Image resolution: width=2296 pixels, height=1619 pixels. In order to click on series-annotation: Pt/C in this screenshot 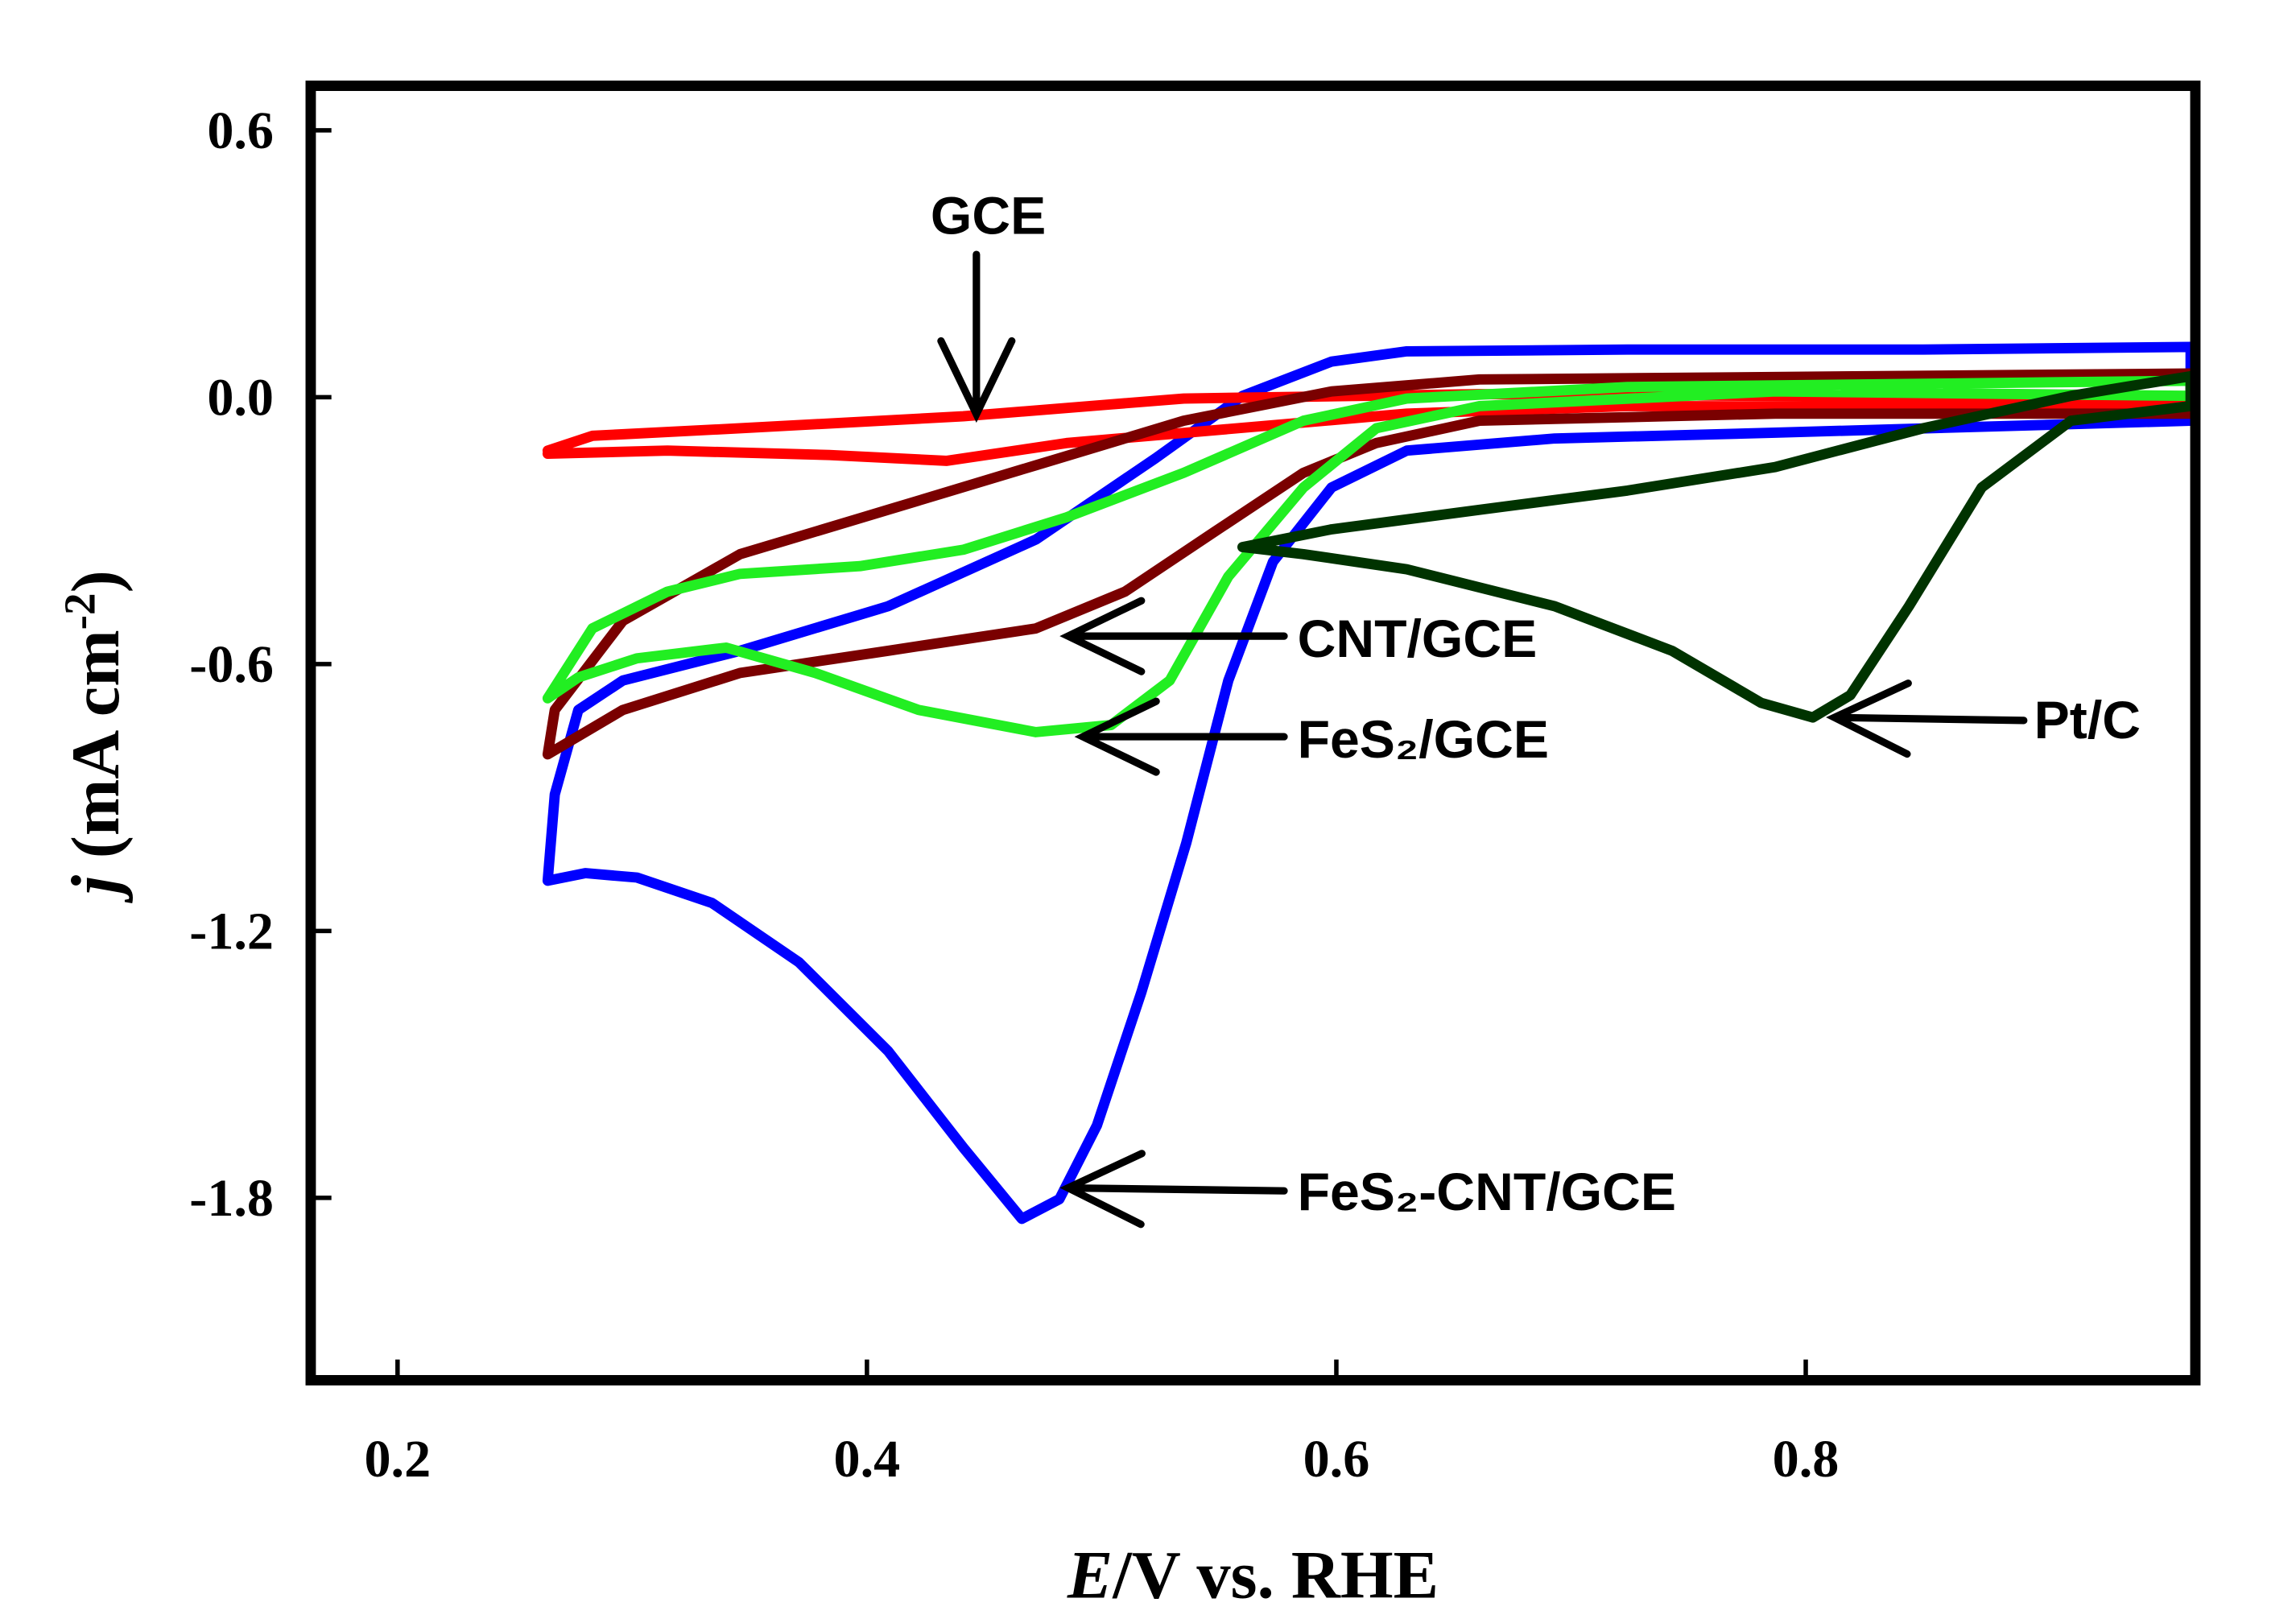, I will do `click(2087, 721)`.